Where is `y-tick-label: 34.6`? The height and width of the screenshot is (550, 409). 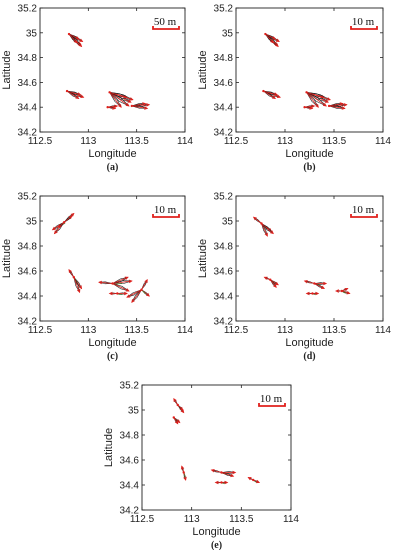 y-tick-label: 34.6 is located at coordinates (28, 83).